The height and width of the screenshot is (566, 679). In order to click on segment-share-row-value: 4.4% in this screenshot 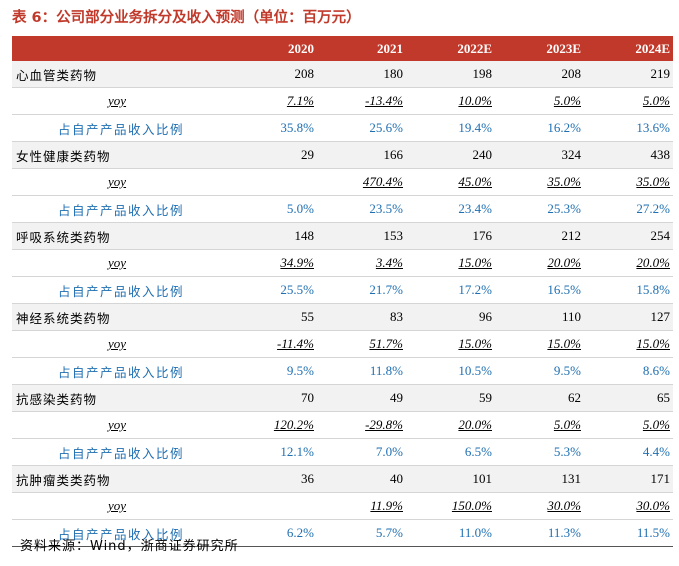, I will do `click(628, 452)`.